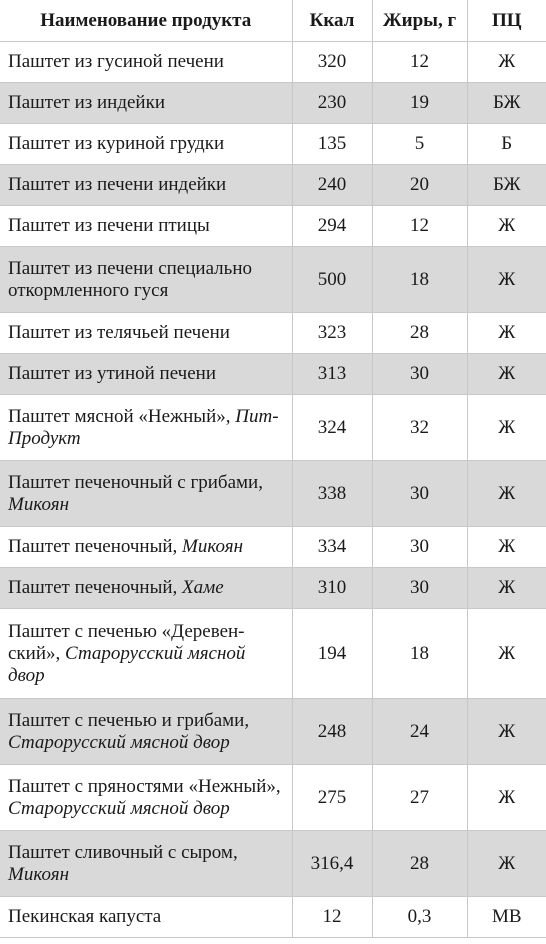 Image resolution: width=546 pixels, height=944 pixels. Describe the element at coordinates (273, 333) in the screenshot. I see `table-row: Паштет из телячьей печени 323 28 Ж` at that location.